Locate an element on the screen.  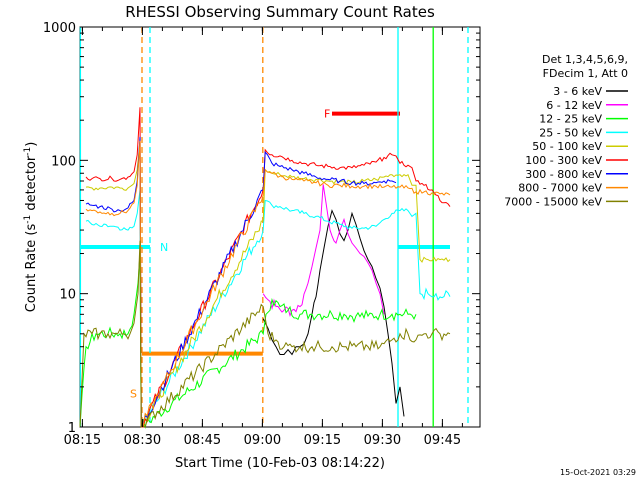
legend-label: 25 - 50 keV is located at coordinates (570, 132).